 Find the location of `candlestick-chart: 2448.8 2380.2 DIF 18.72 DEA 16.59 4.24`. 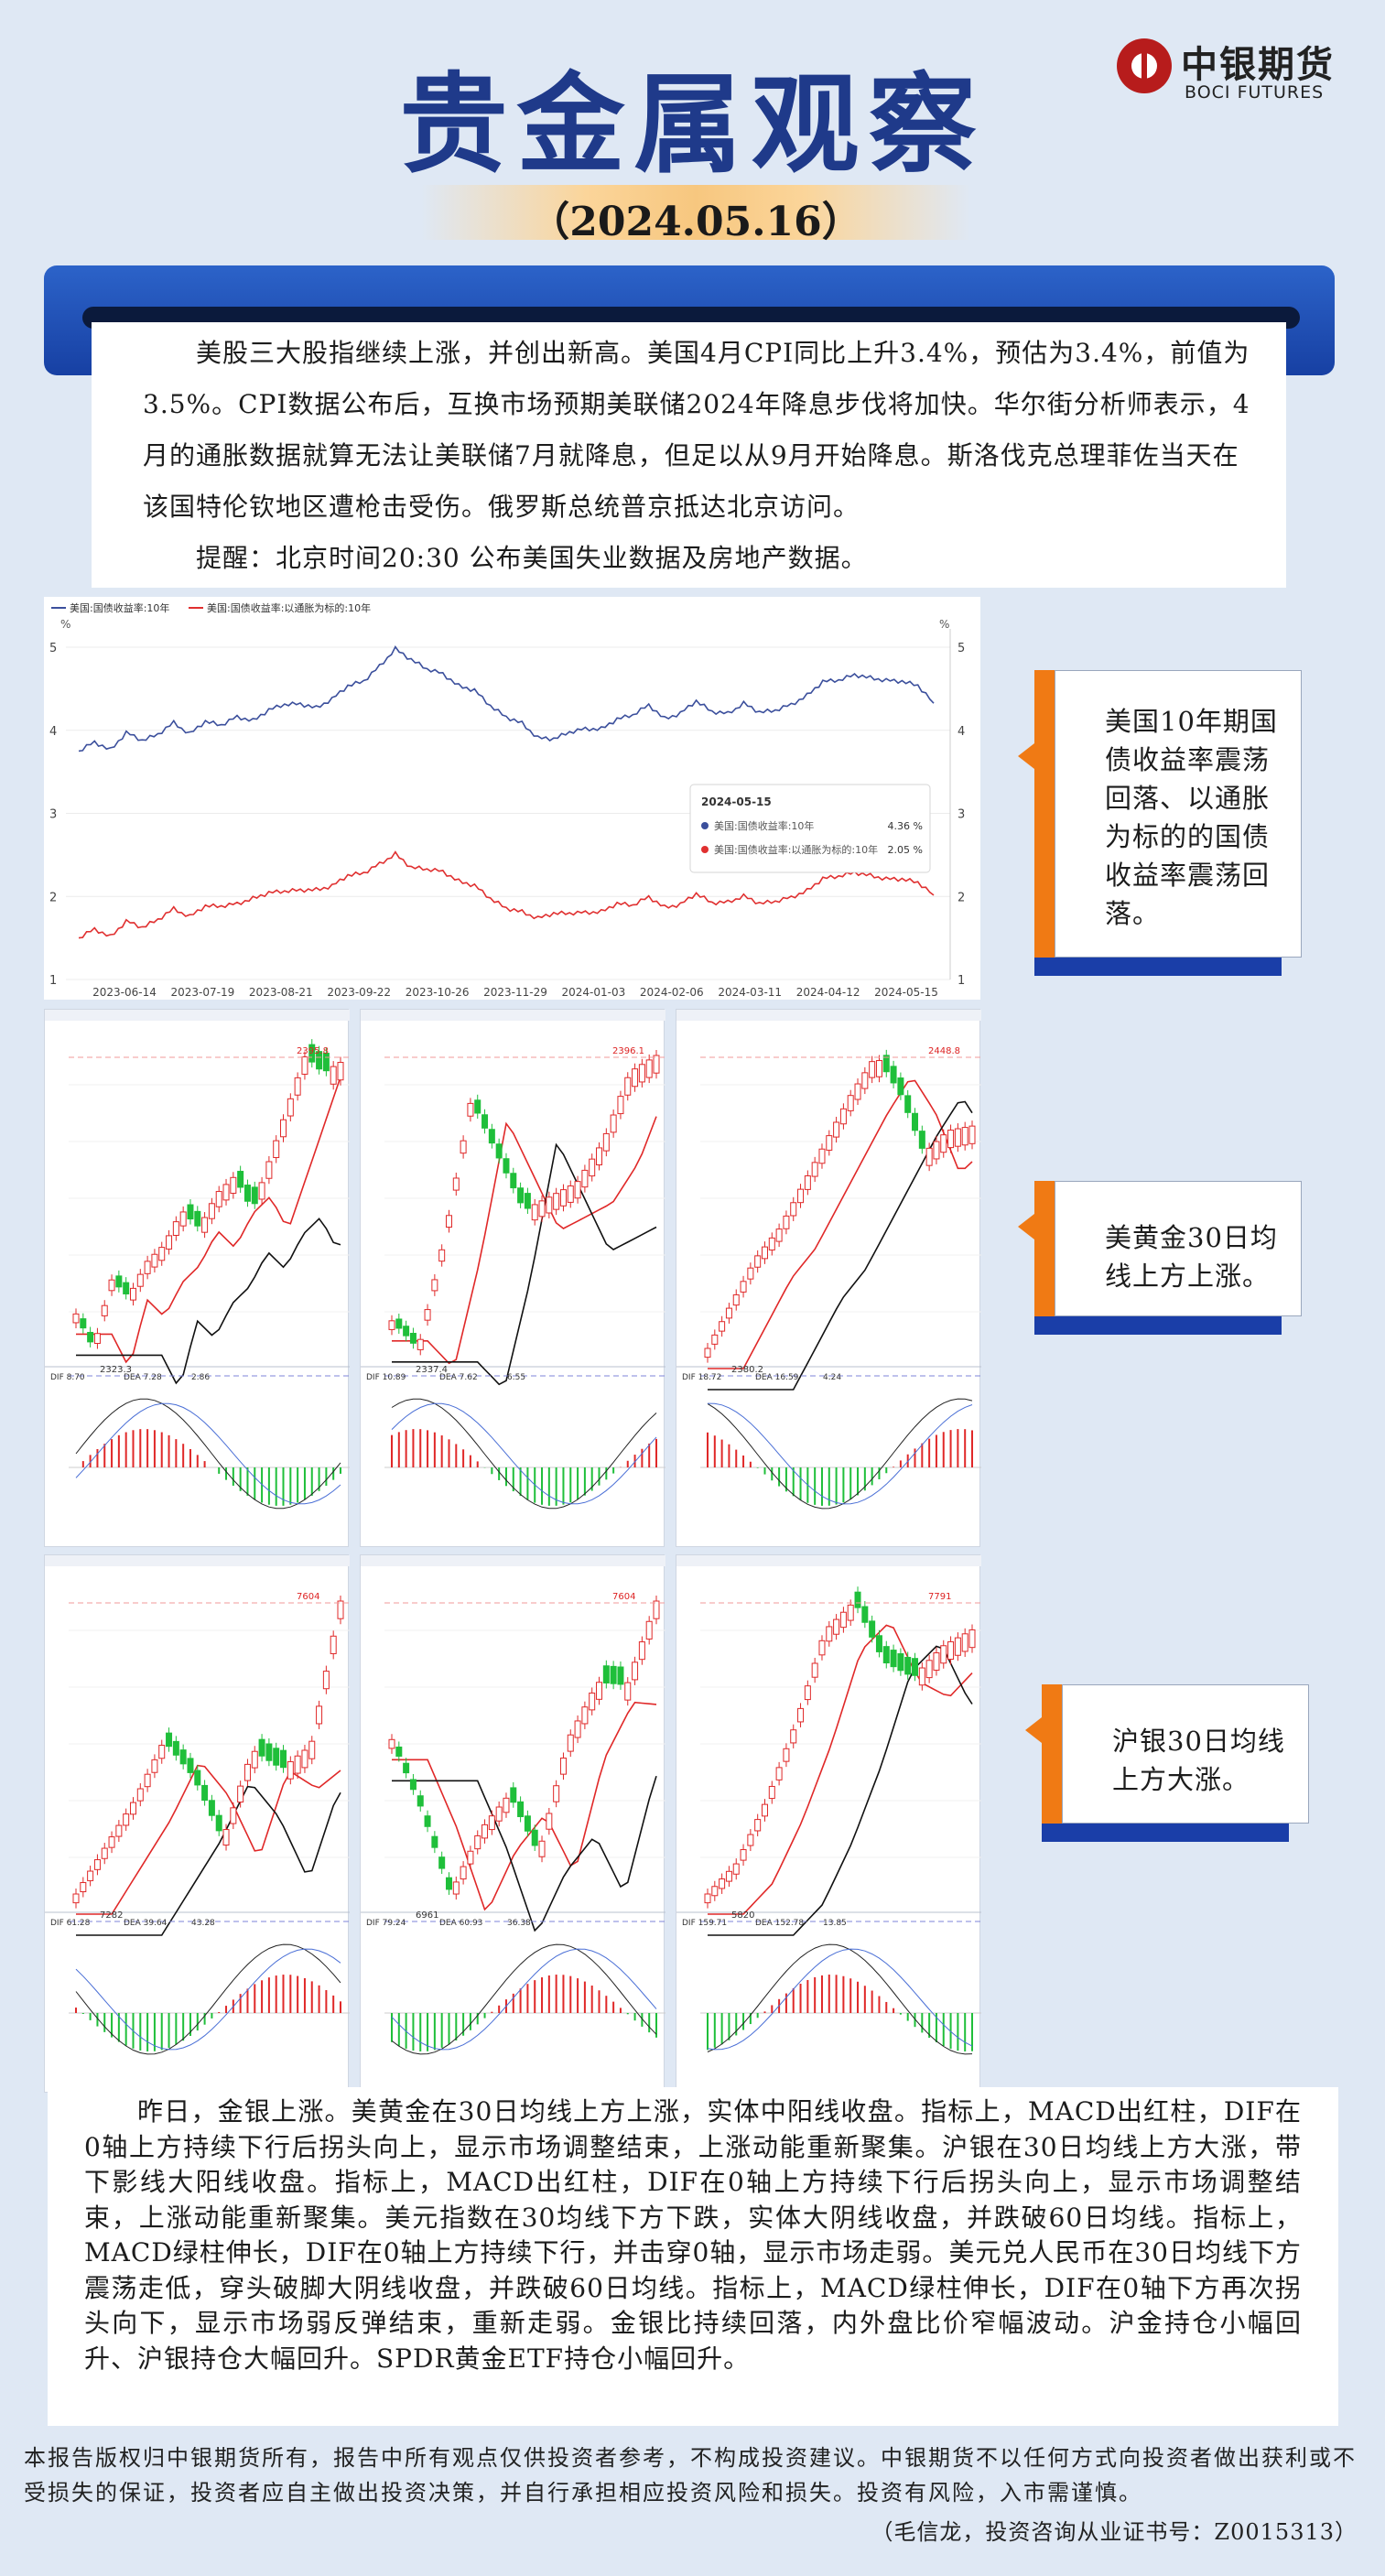

candlestick-chart: 2448.8 2380.2 DIF 18.72 DEA 16.59 4.24 is located at coordinates (828, 1260).